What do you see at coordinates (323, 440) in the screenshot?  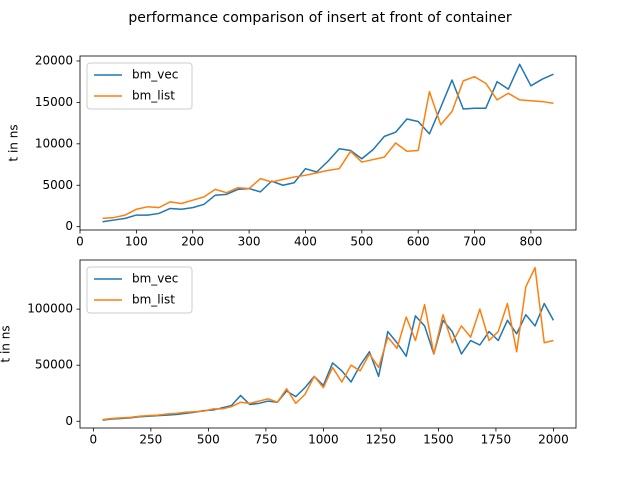 I see `x-tick-label: 1000` at bounding box center [323, 440].